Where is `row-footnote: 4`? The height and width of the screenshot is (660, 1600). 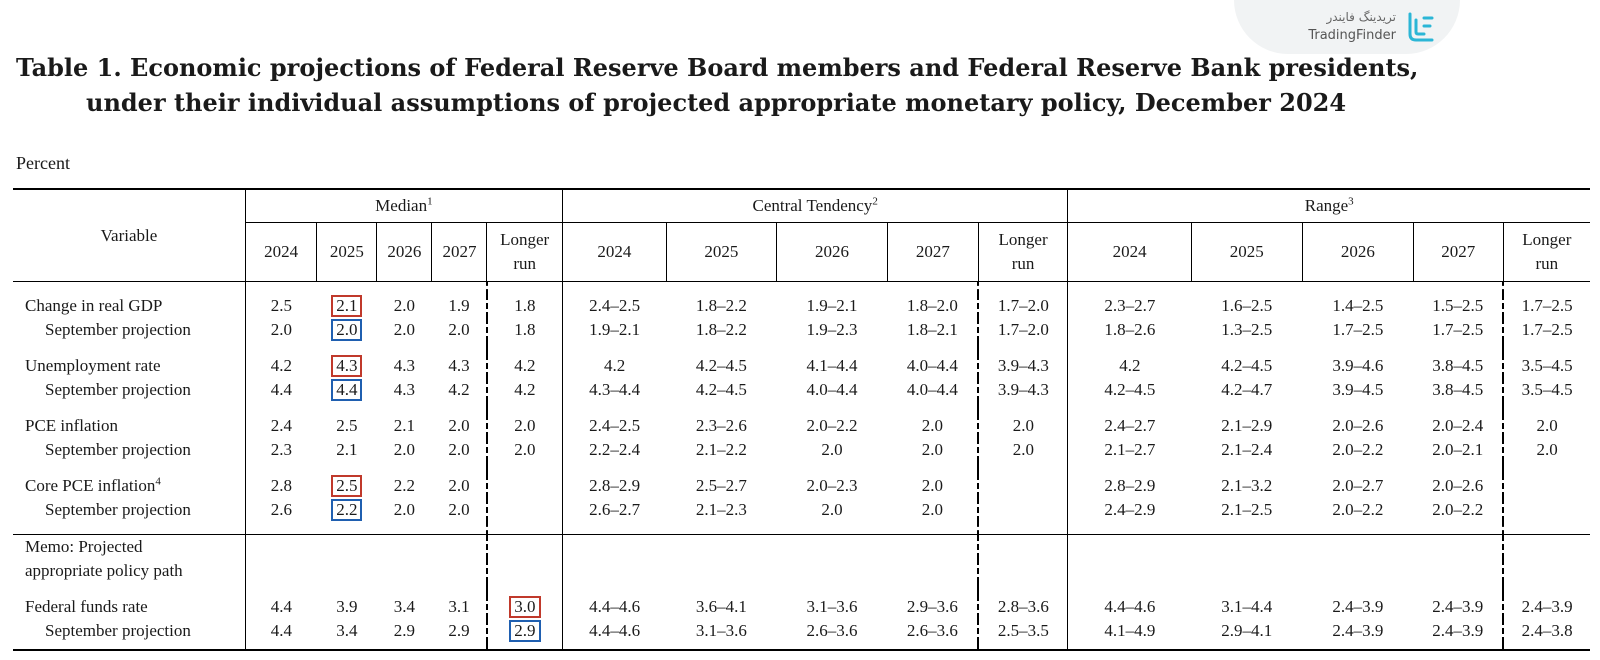
row-footnote: 4 is located at coordinates (158, 481).